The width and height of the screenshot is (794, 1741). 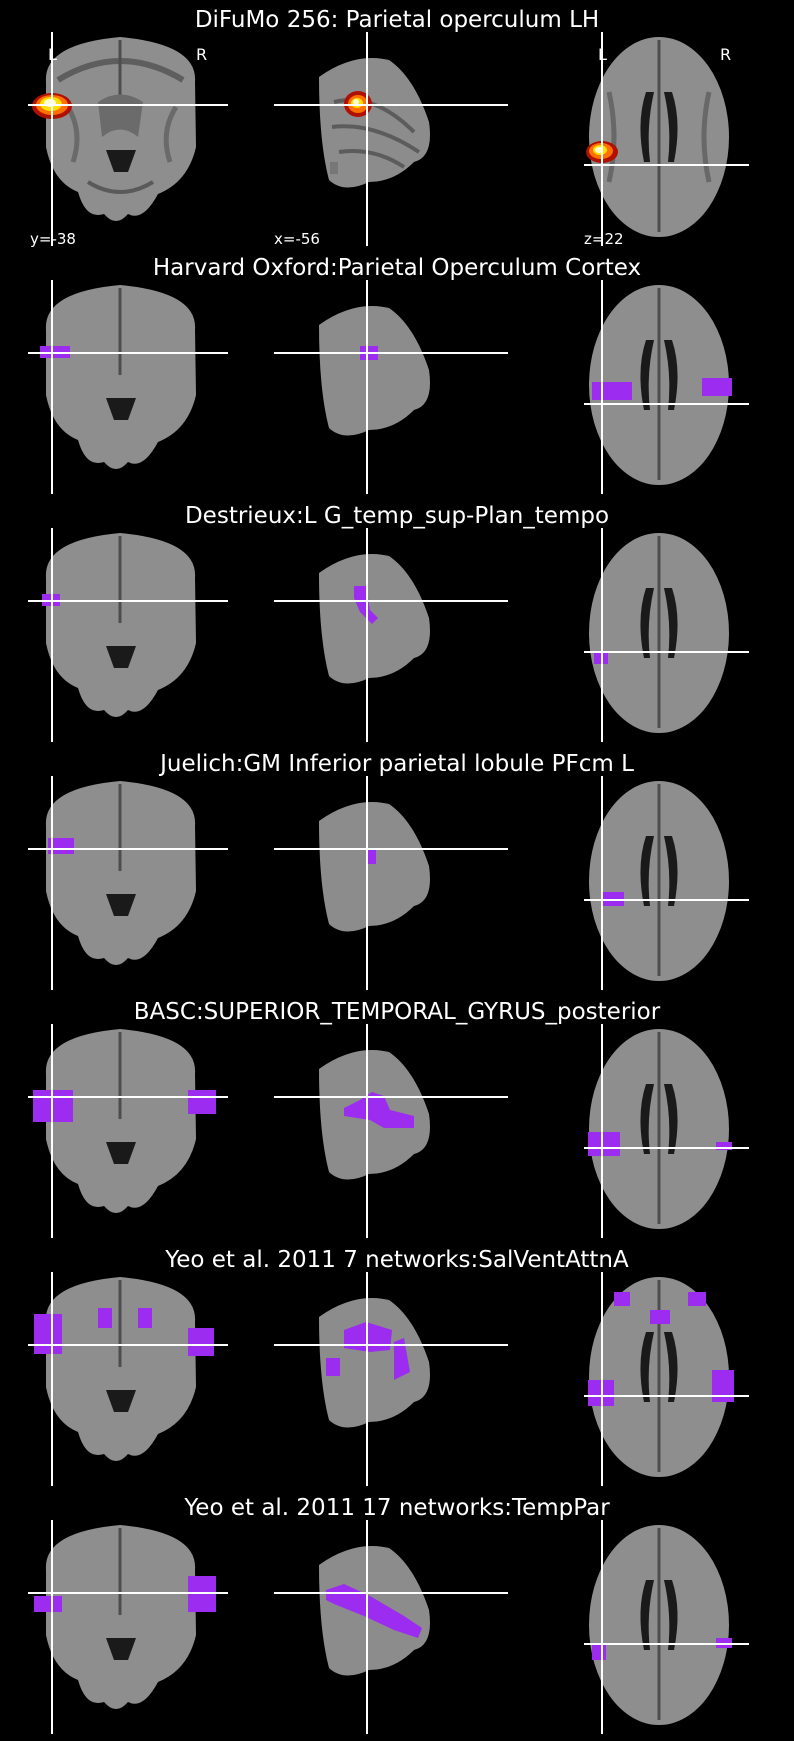 What do you see at coordinates (397, 516) in the screenshot?
I see `panel-title: Destrieux:L G_temp_sup-Plan_tempo` at bounding box center [397, 516].